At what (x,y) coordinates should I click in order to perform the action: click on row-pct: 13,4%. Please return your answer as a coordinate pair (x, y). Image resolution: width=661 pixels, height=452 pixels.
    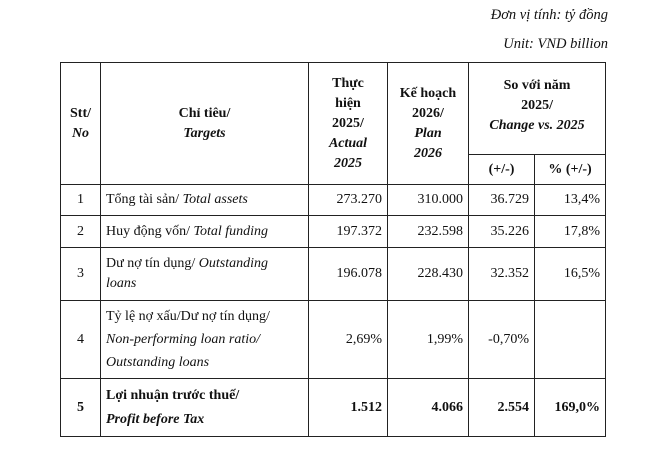
    Looking at the image, I should click on (570, 200).